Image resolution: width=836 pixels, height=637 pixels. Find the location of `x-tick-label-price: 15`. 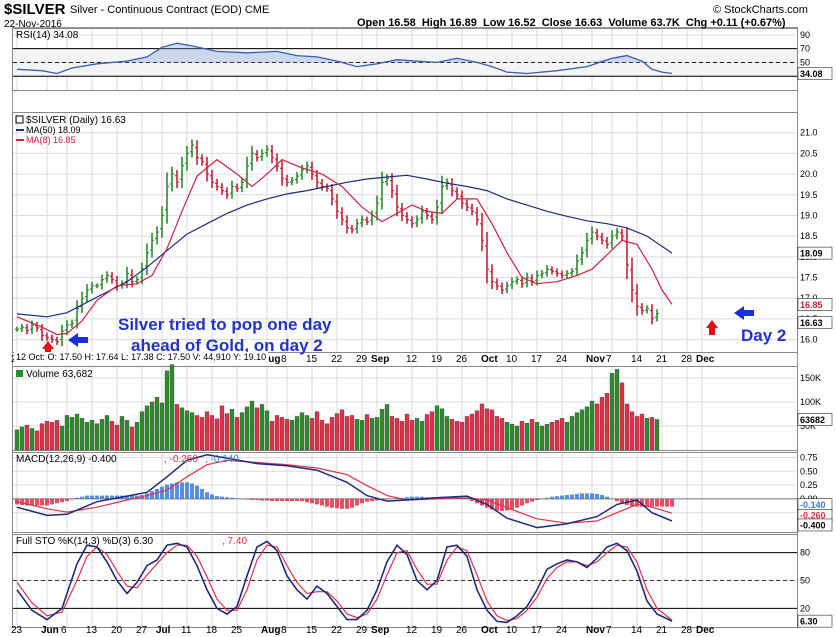

x-tick-label-price: 15 is located at coordinates (312, 359).